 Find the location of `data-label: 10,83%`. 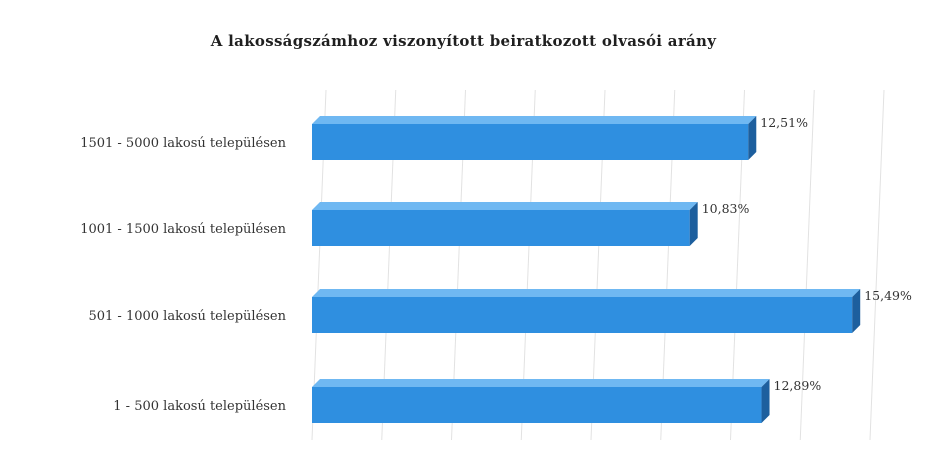

data-label: 10,83% is located at coordinates (726, 208).